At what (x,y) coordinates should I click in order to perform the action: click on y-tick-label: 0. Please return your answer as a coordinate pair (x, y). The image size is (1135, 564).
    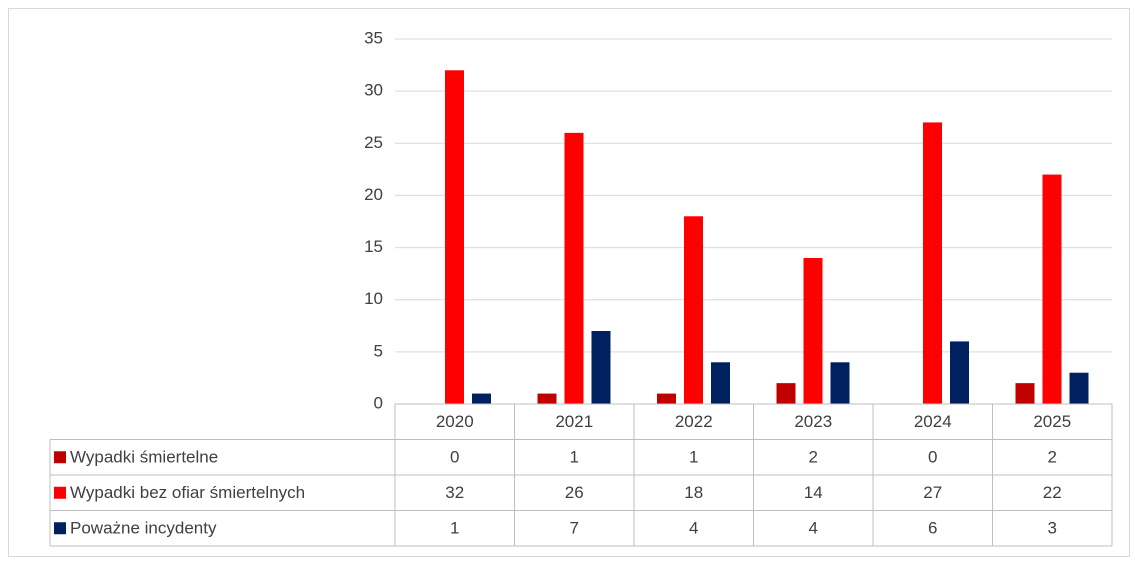
    Looking at the image, I should click on (378, 402).